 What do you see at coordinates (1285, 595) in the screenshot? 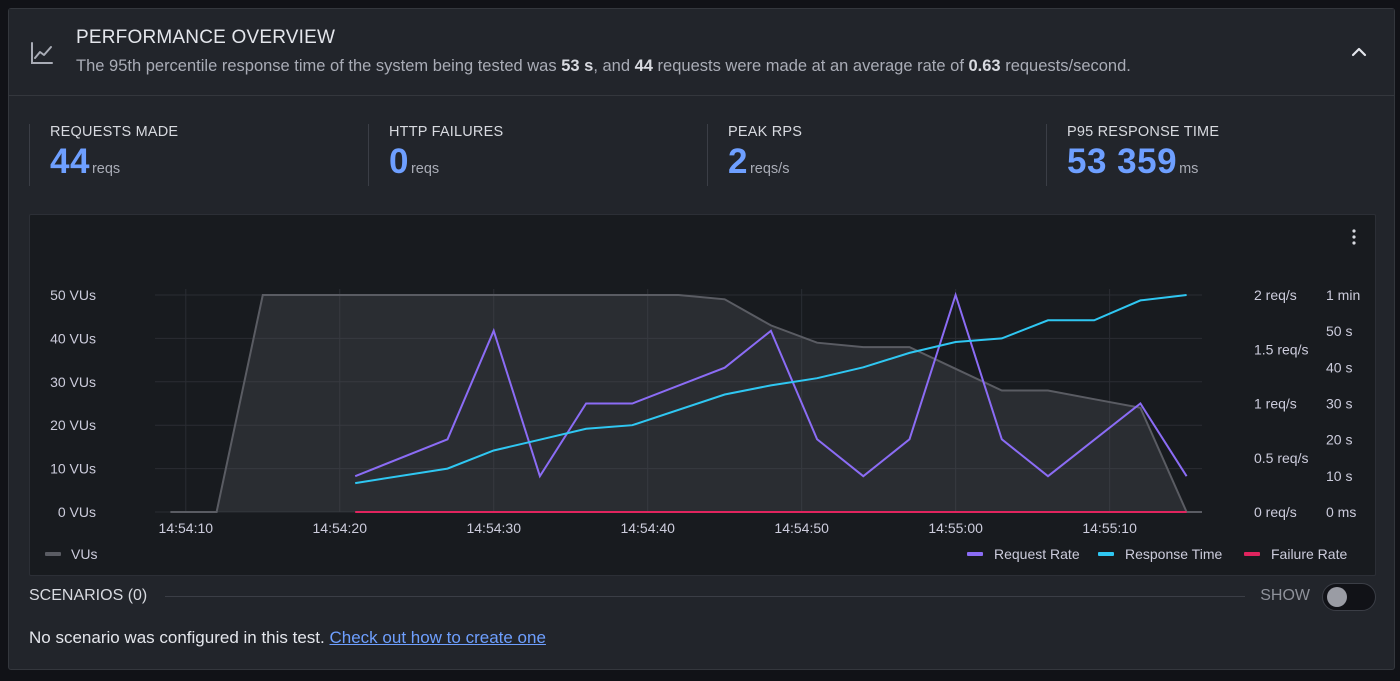
I see `show-toggle-label: SHOW` at bounding box center [1285, 595].